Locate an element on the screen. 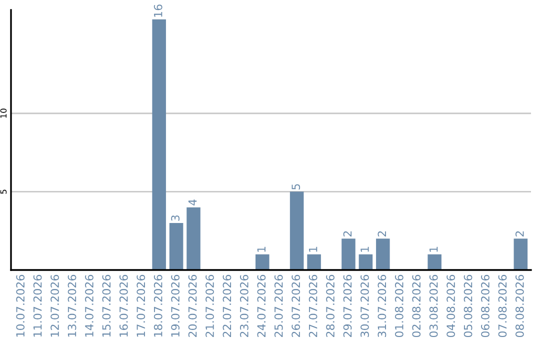 This screenshot has height=340, width=540. x-tick-label: 18.07.2026 is located at coordinates (158, 305).